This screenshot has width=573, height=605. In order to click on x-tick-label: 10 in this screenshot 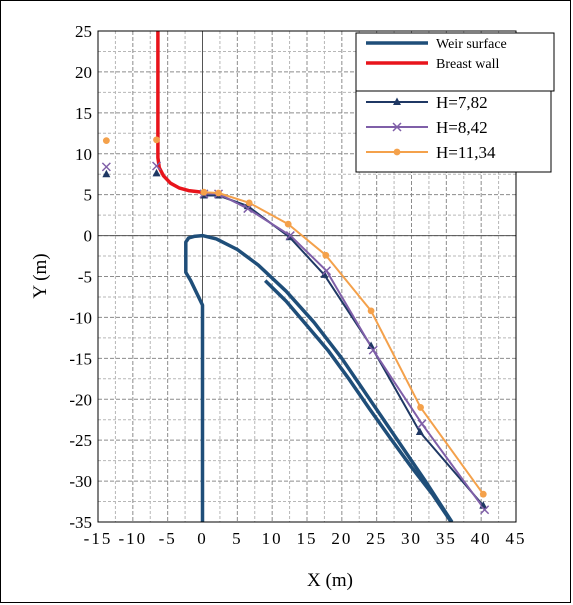, I will do `click(272, 538)`.